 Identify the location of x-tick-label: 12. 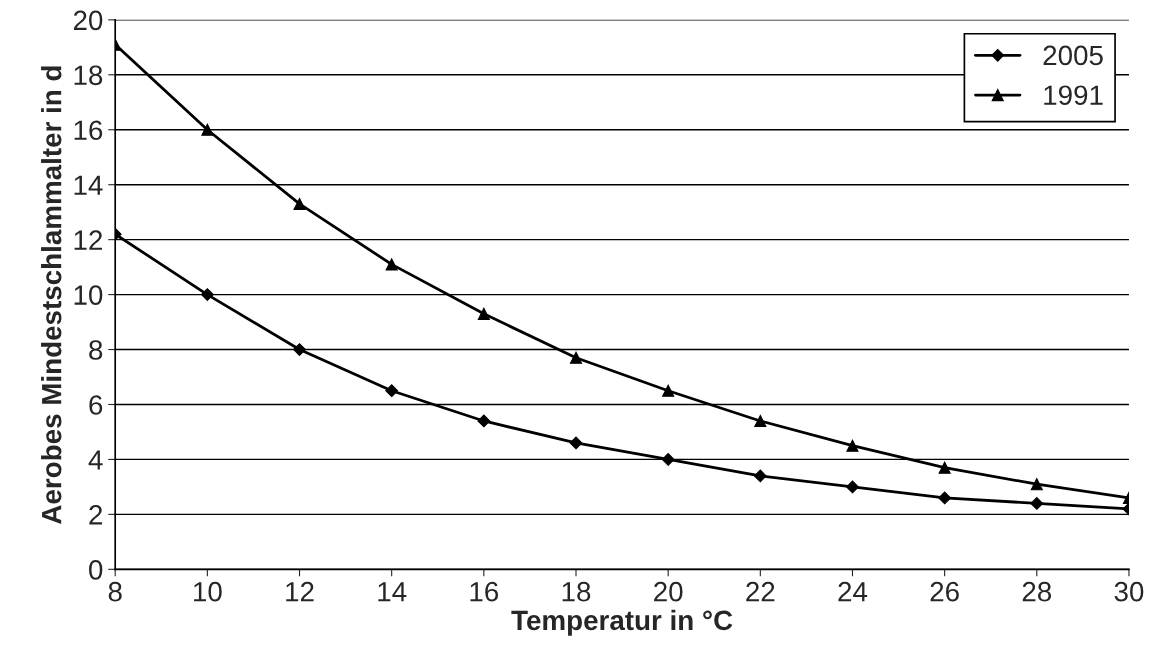
(300, 591).